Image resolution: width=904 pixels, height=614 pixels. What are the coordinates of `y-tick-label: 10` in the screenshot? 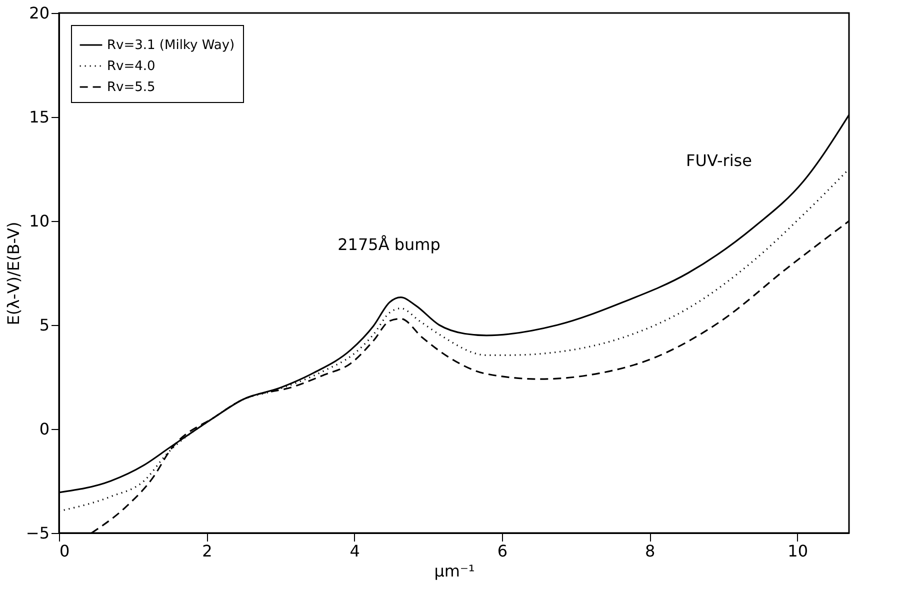 It's located at (39, 221).